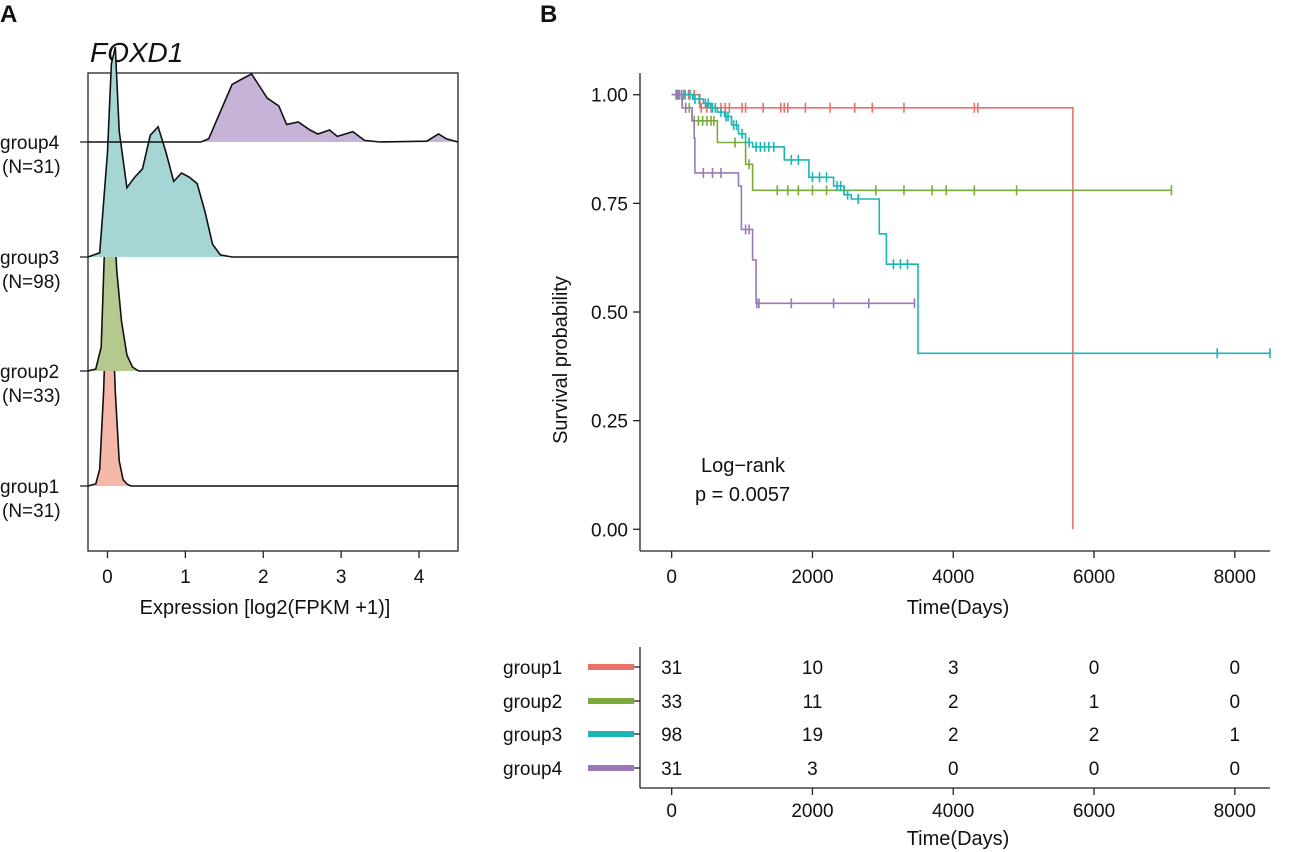 The image size is (1299, 852). I want to click on risk-value-group1-0: 31, so click(671, 668).